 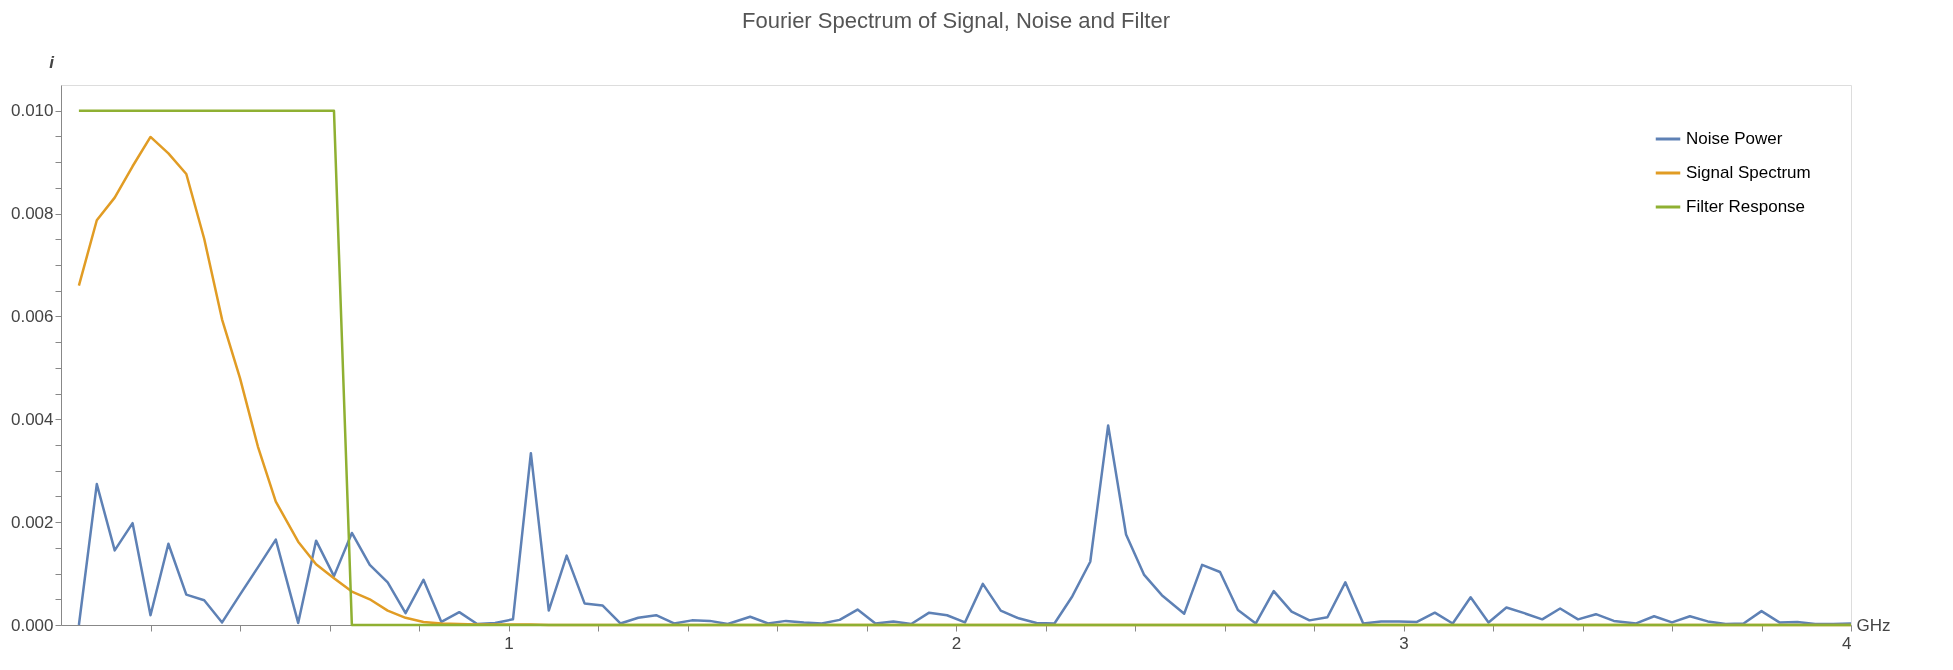 What do you see at coordinates (1404, 643) in the screenshot?
I see `x-tick-label: 3` at bounding box center [1404, 643].